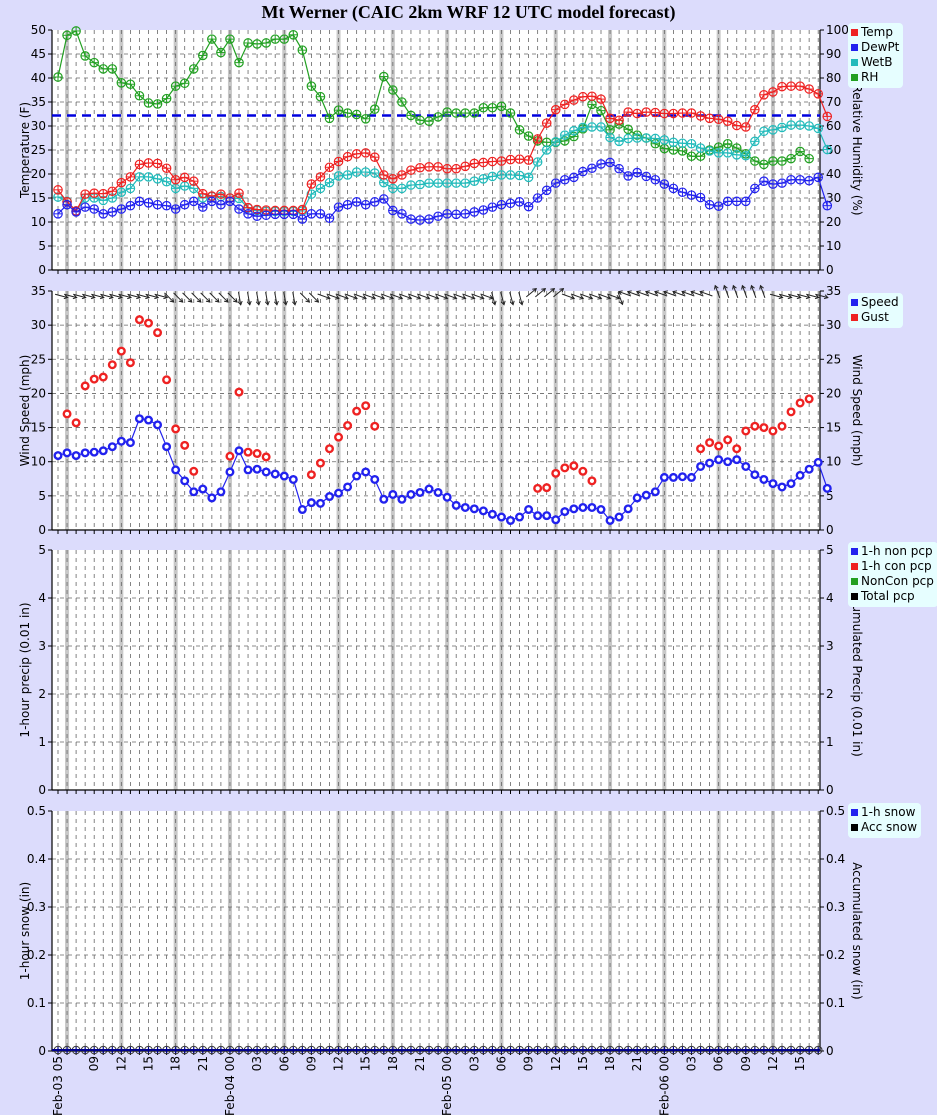 This screenshot has height=1115, width=937. I want to click on six-hour-bar, so click(664, 410).